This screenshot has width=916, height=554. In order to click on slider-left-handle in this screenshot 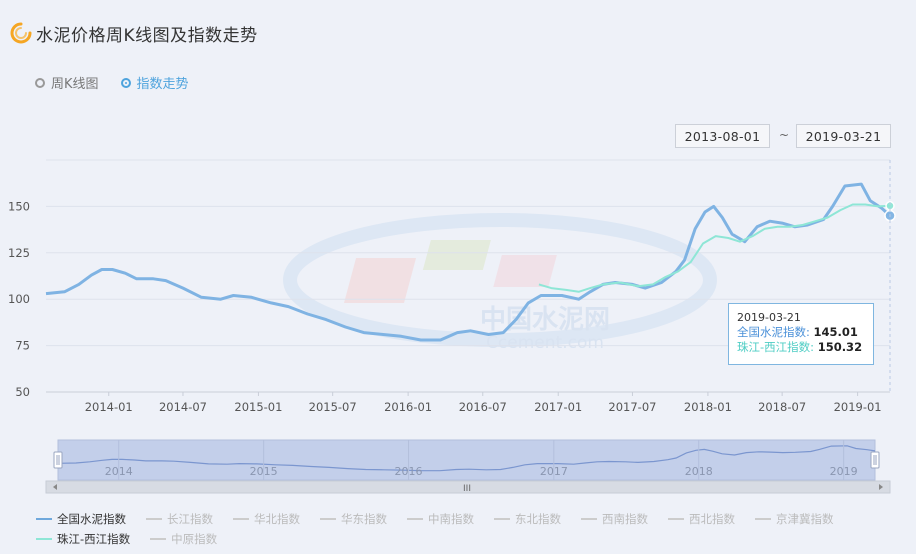, I will do `click(58, 460)`.